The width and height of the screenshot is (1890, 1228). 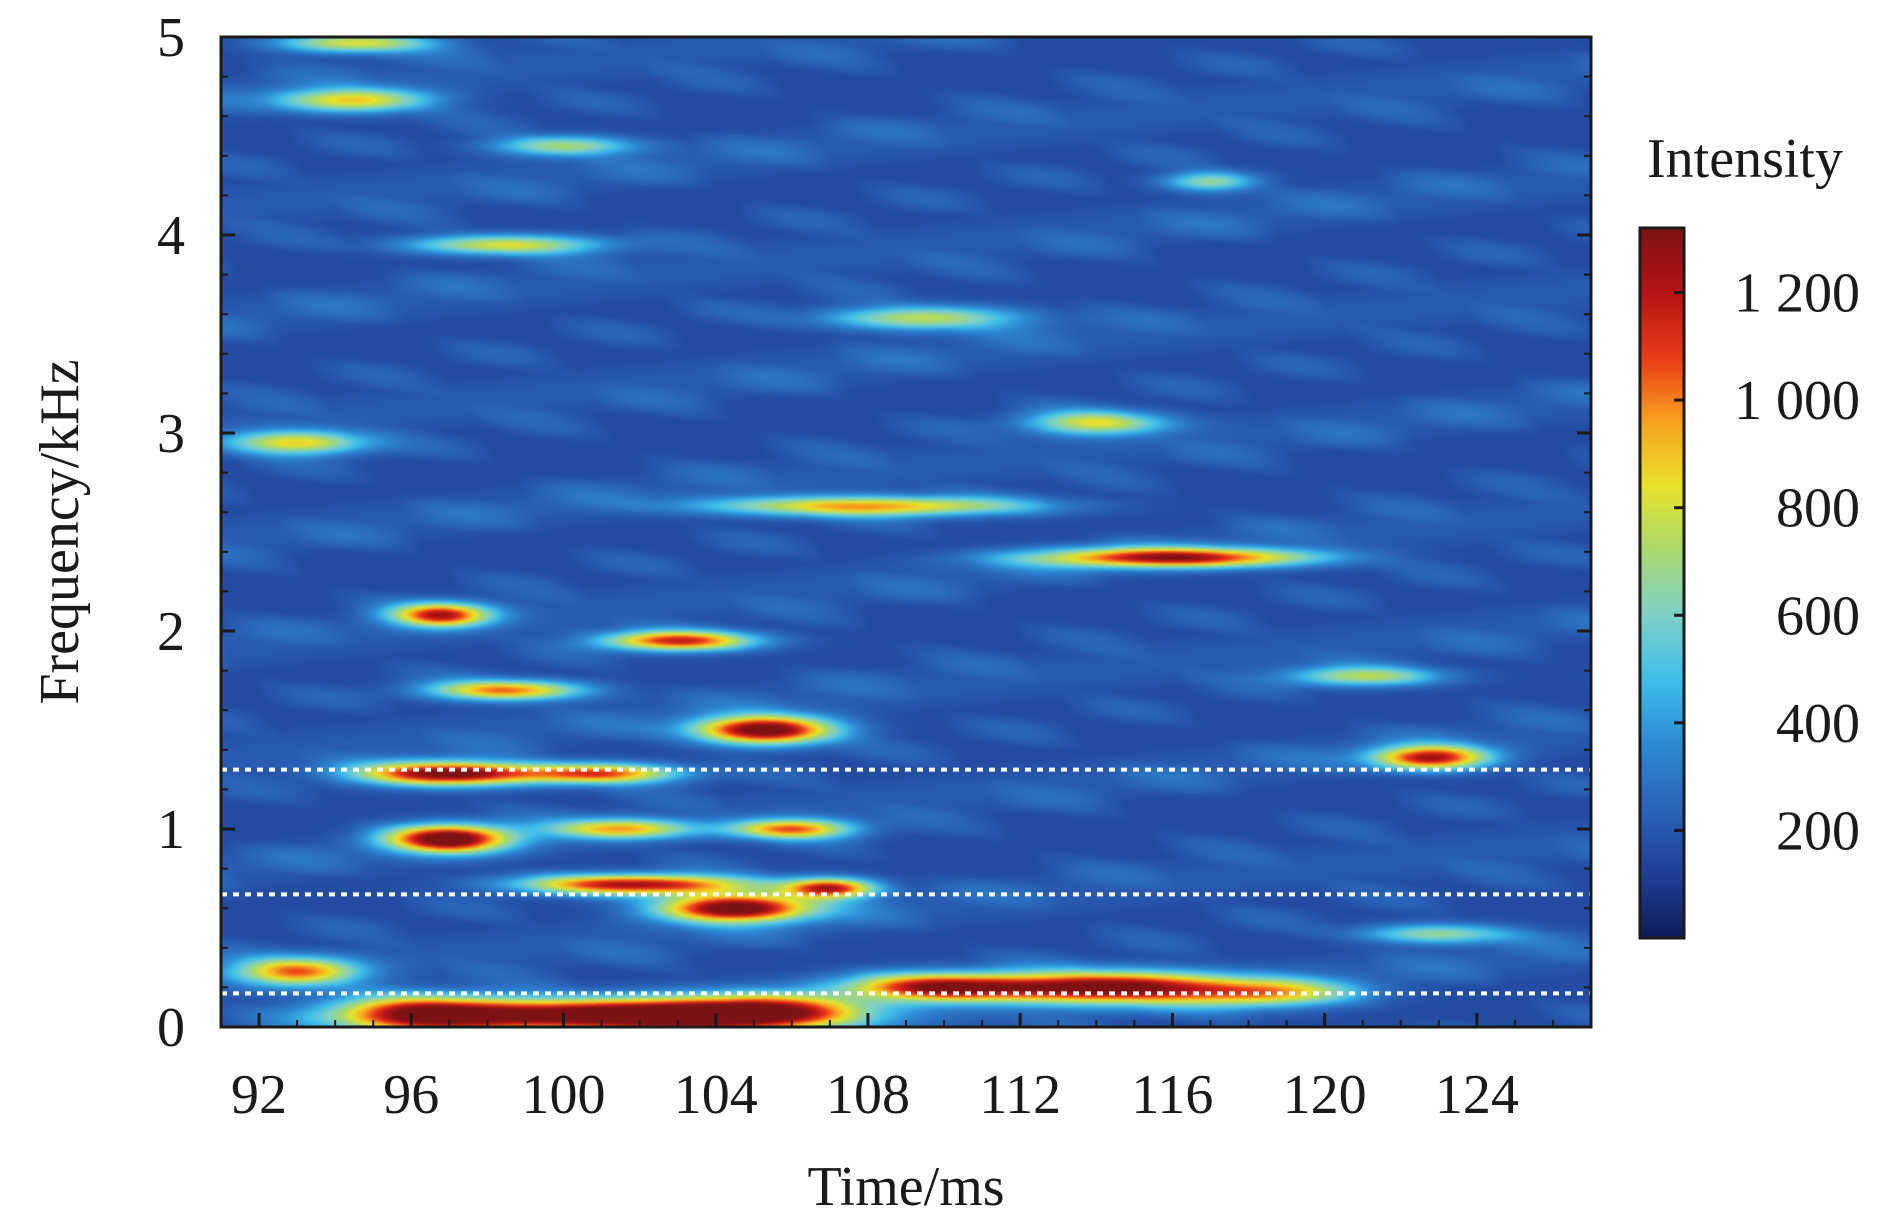 I want to click on reference-lines, so click(x=906, y=881).